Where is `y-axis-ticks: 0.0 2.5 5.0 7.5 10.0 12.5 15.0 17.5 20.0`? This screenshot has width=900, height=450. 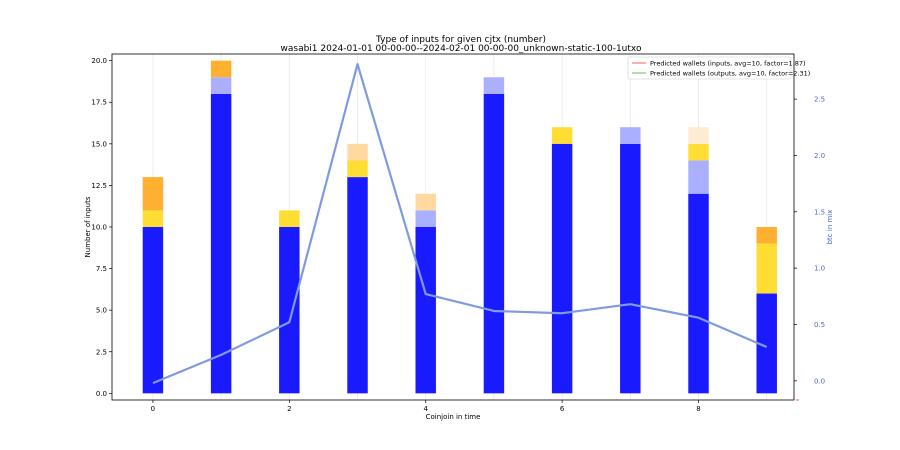 y-axis-ticks: 0.0 2.5 5.0 7.5 10.0 12.5 15.0 17.5 20.0 is located at coordinates (101, 227).